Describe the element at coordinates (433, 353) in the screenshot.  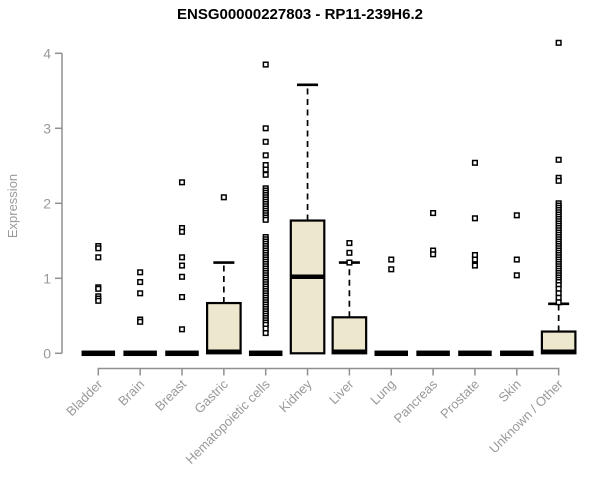
I see `collapsed-box-pancreas` at that location.